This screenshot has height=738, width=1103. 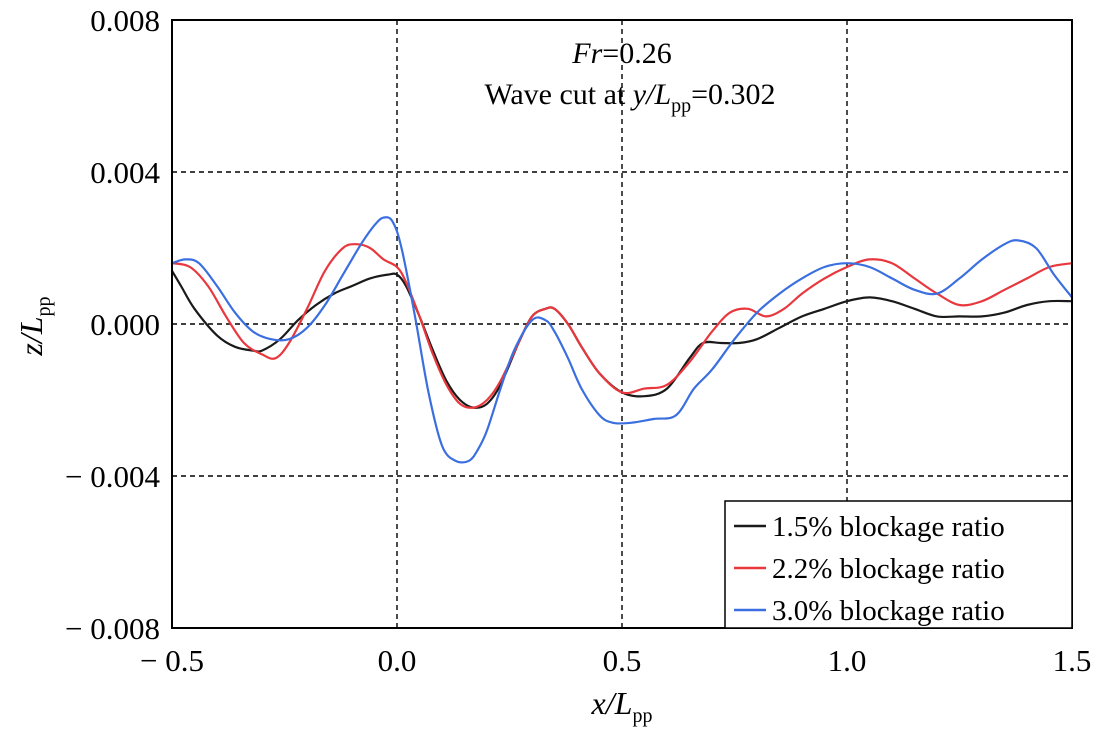 I want to click on x-axis-sub: pp, so click(x=642, y=716).